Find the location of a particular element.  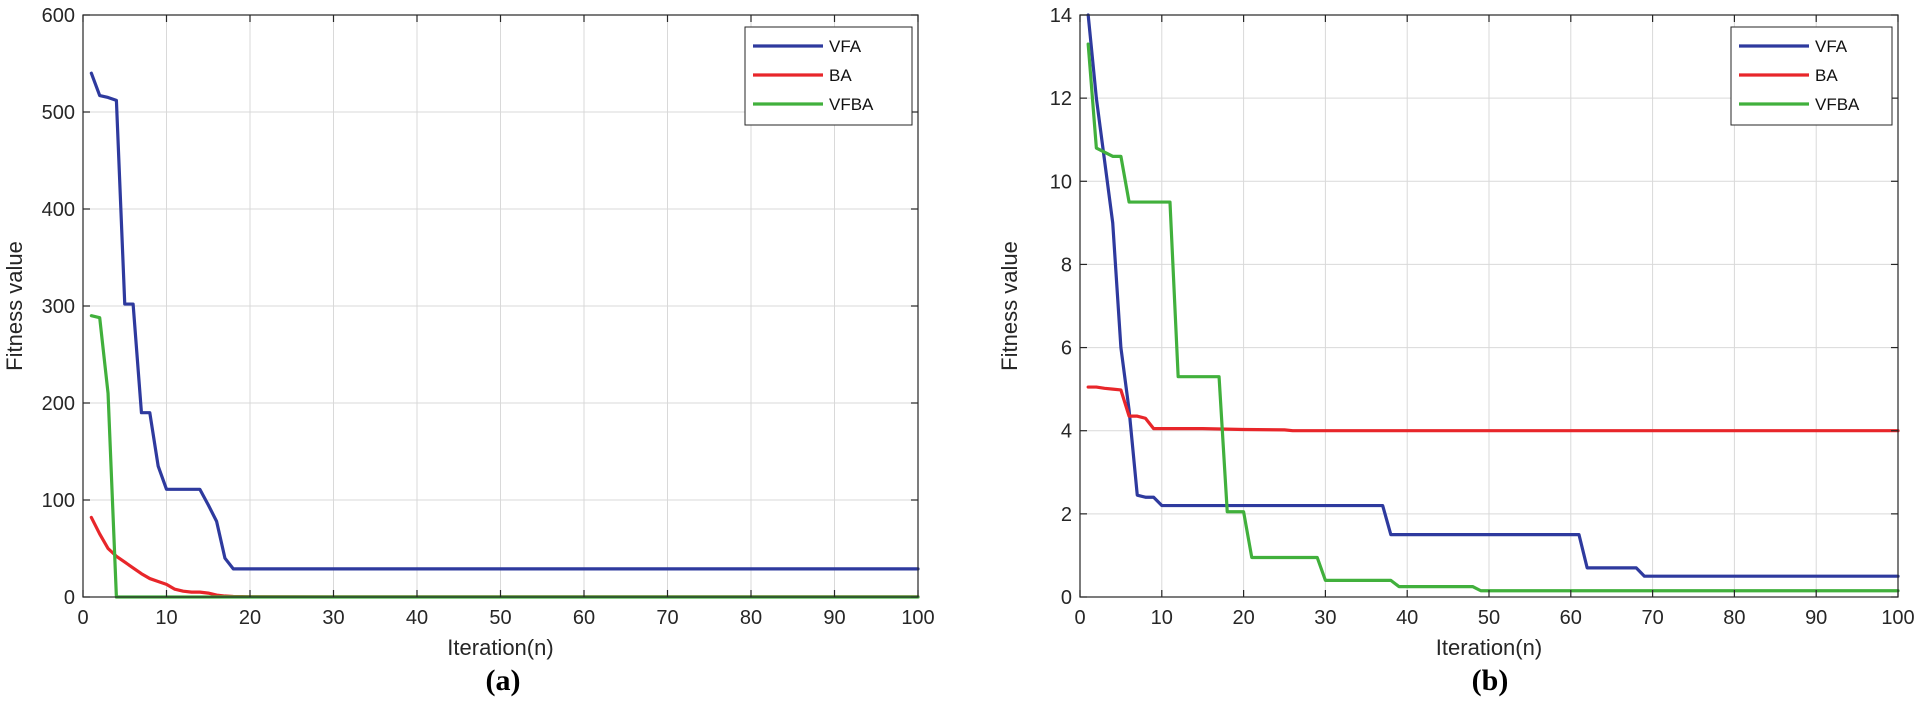

y-tick-label: 8 is located at coordinates (1066, 265).